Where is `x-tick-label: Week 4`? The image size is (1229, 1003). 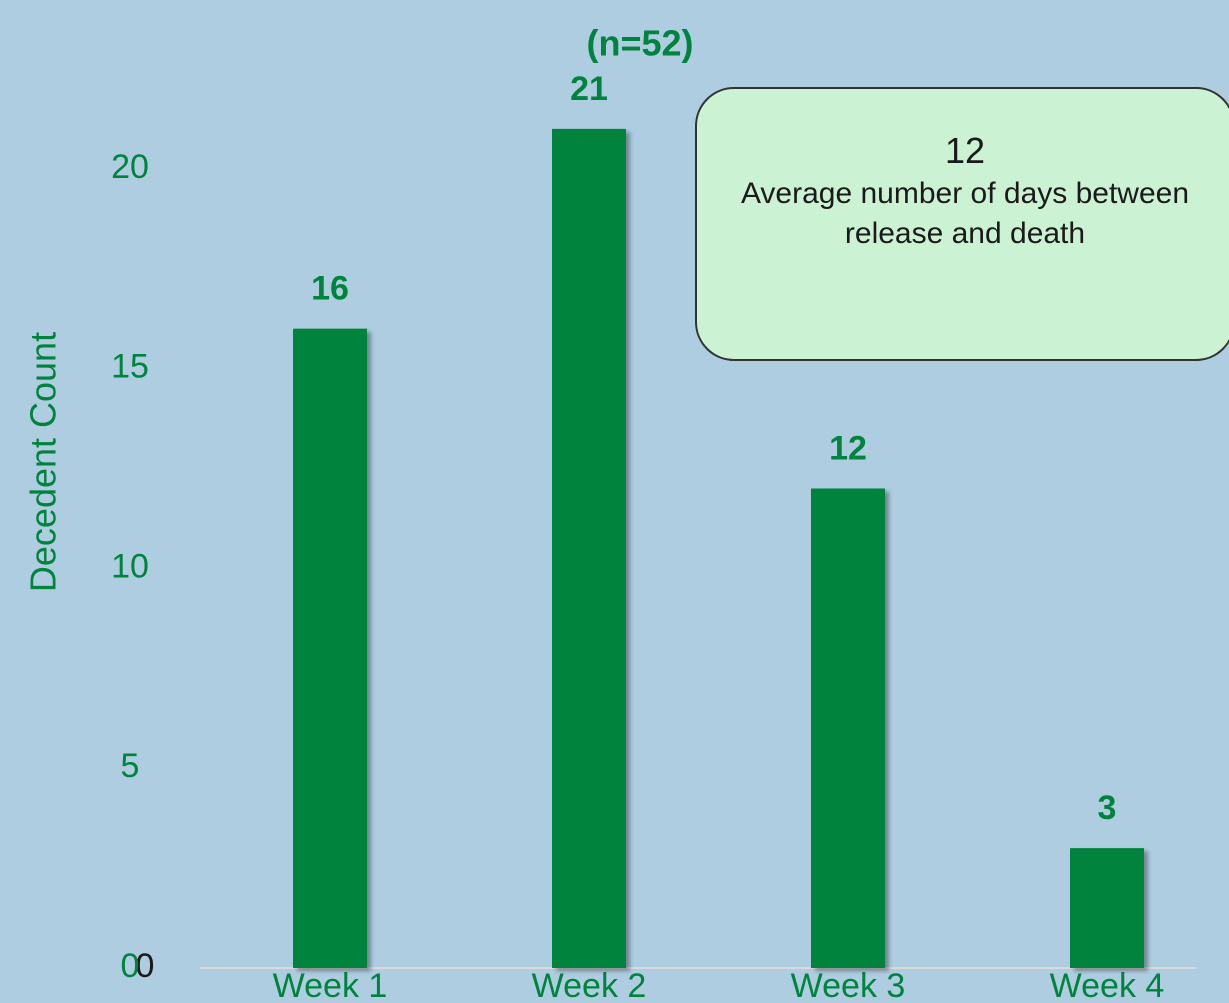
x-tick-label: Week 4 is located at coordinates (1107, 985).